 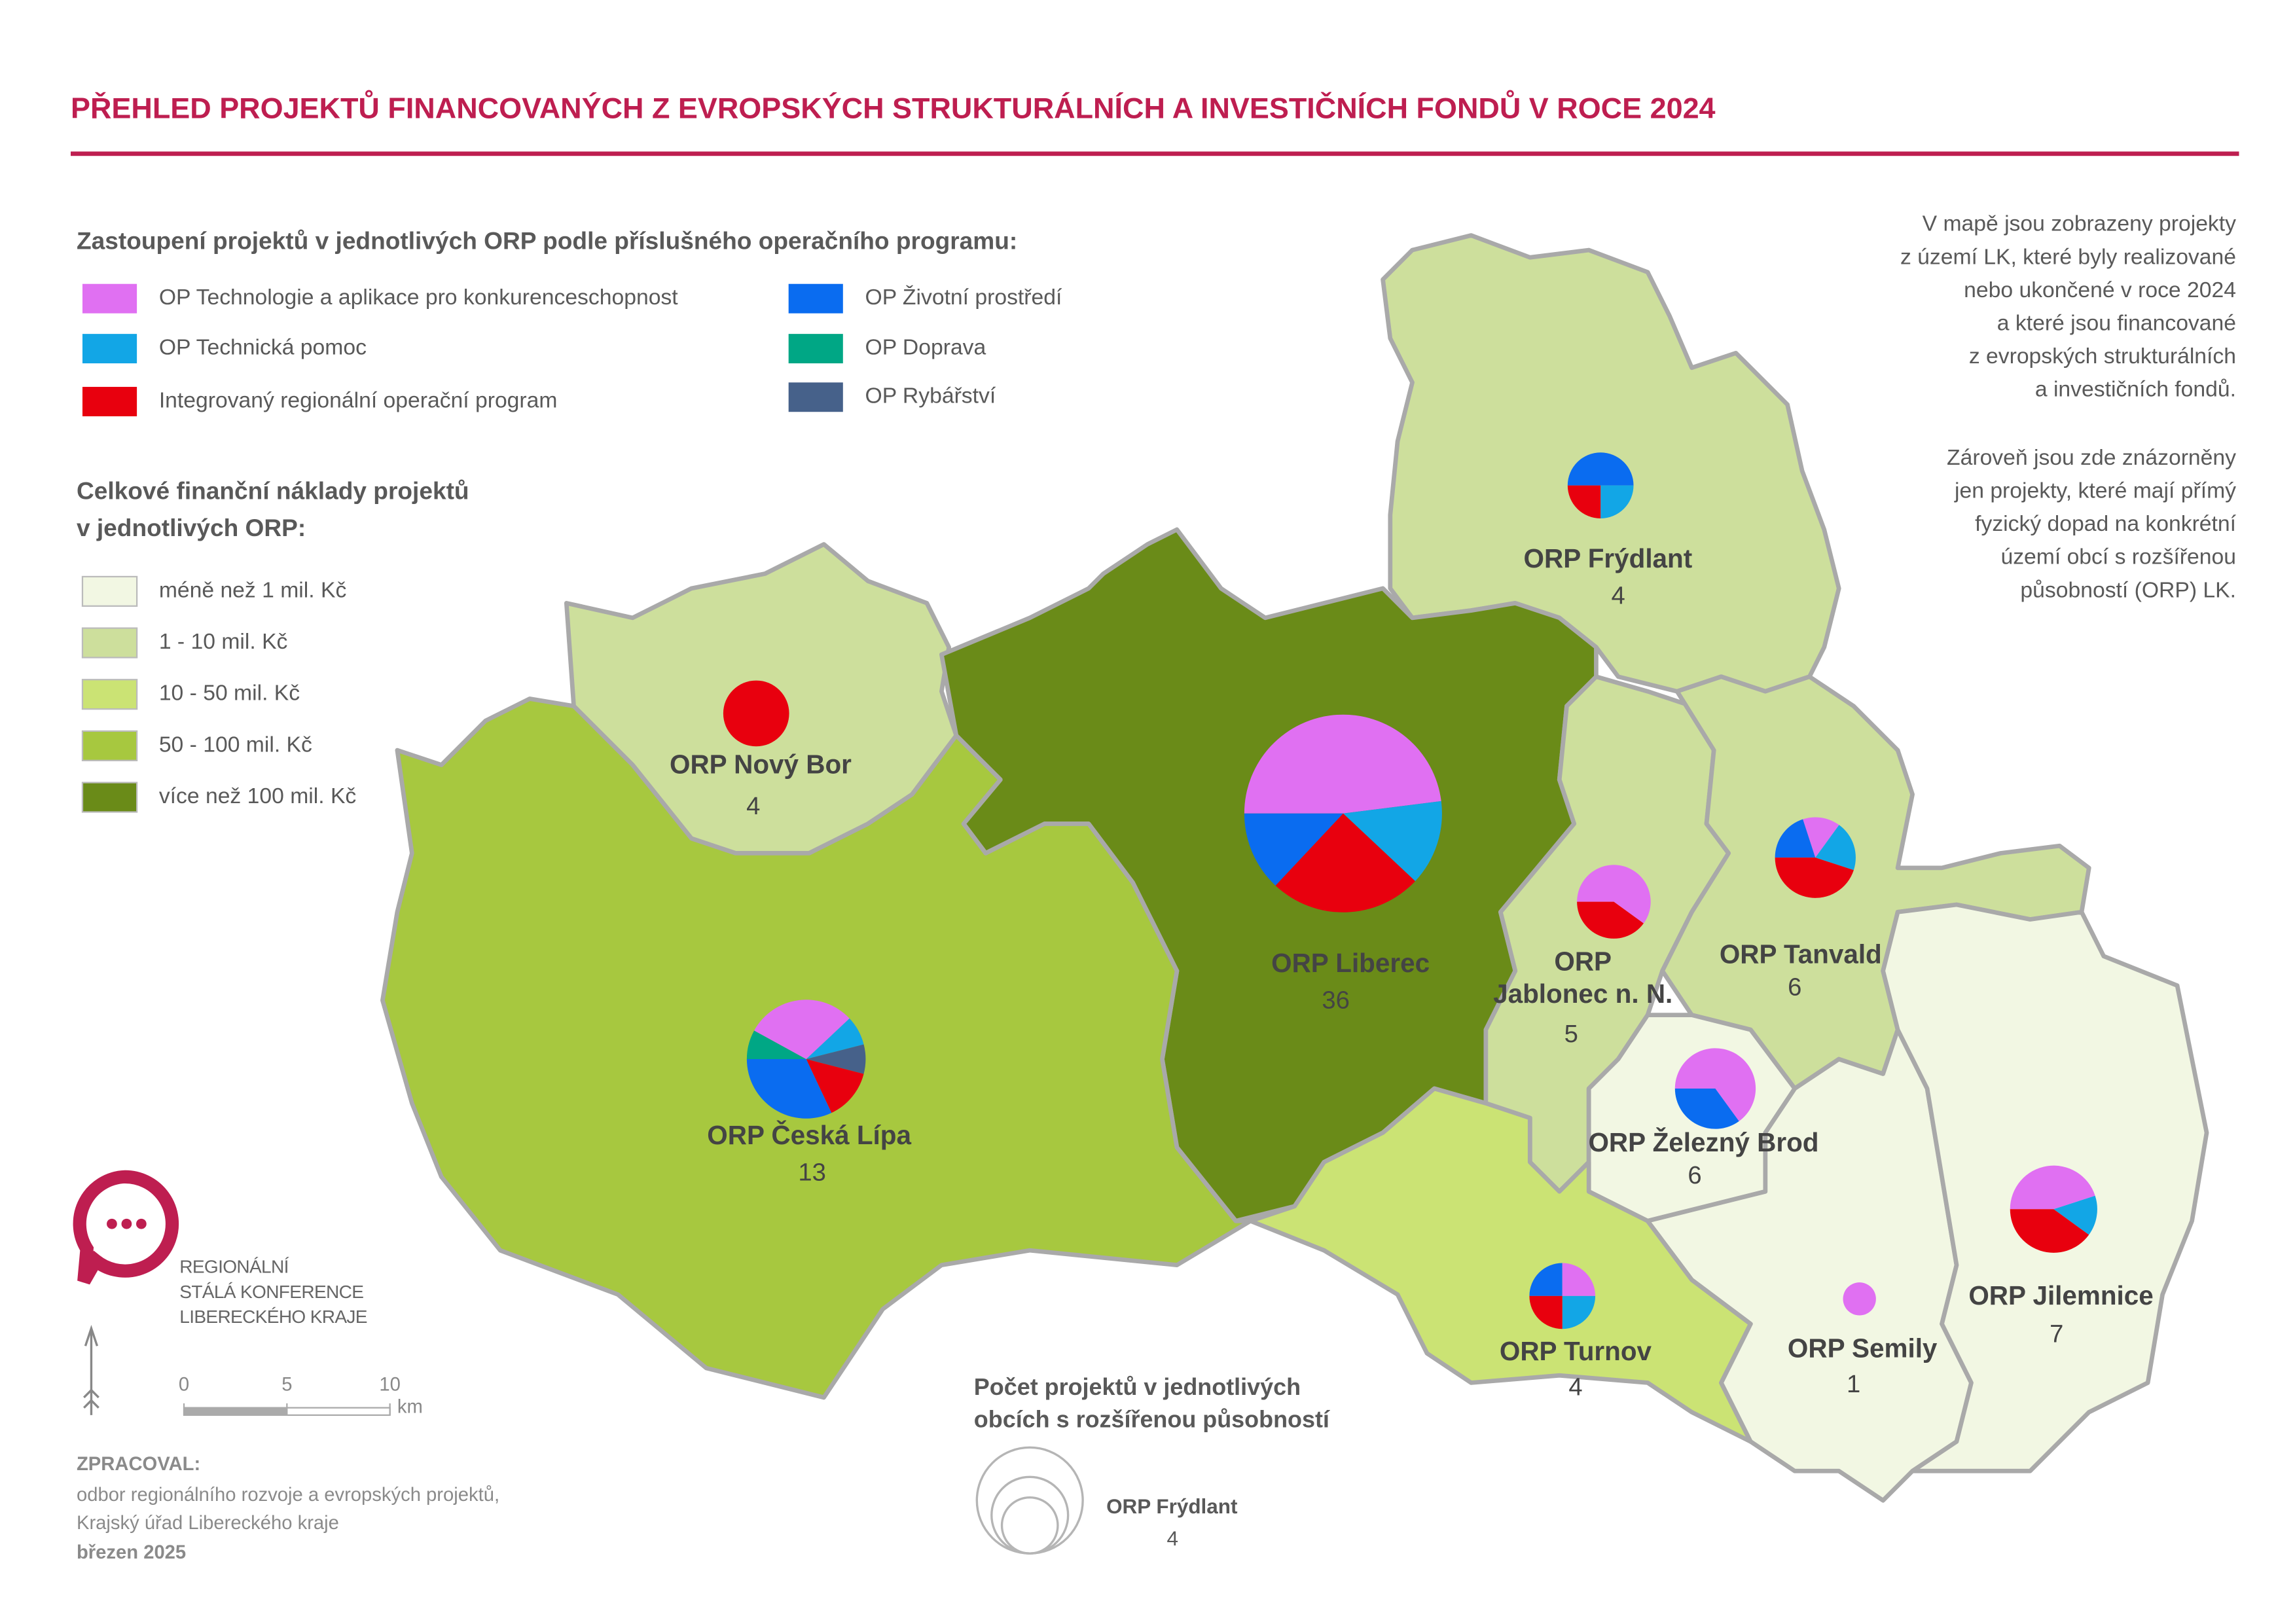 What do you see at coordinates (2100, 290) in the screenshot?
I see `note-line: nebo ukončené v roce 2024` at bounding box center [2100, 290].